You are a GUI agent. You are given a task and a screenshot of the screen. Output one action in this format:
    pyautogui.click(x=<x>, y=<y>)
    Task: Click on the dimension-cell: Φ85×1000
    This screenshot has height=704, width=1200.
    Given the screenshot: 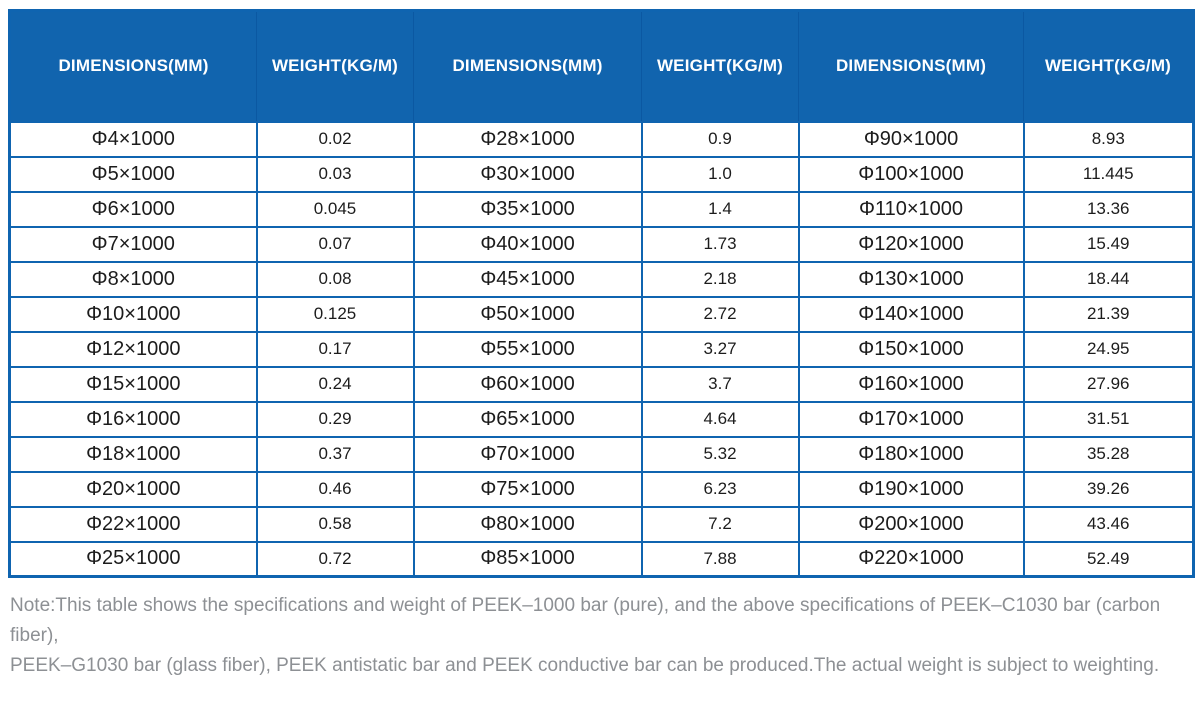 What is the action you would take?
    pyautogui.click(x=527, y=559)
    